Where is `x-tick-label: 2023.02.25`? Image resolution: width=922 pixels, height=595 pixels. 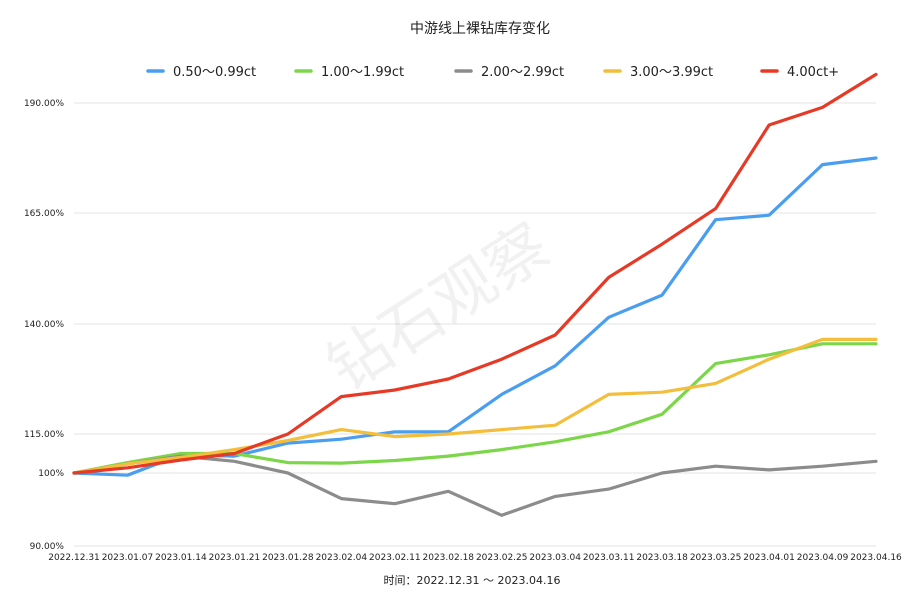
x-tick-label: 2023.02.25 is located at coordinates (502, 558).